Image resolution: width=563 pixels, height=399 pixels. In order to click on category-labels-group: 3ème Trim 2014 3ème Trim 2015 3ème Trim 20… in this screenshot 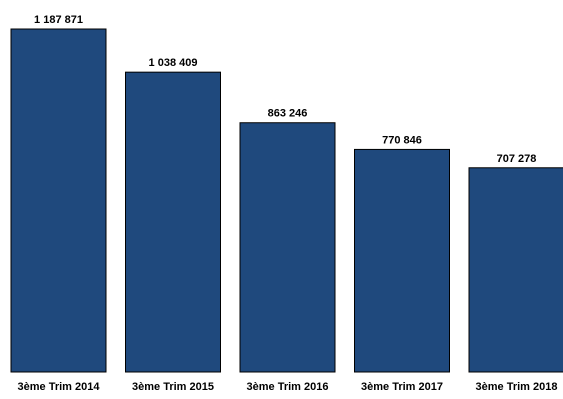, I will do `click(288, 387)`.